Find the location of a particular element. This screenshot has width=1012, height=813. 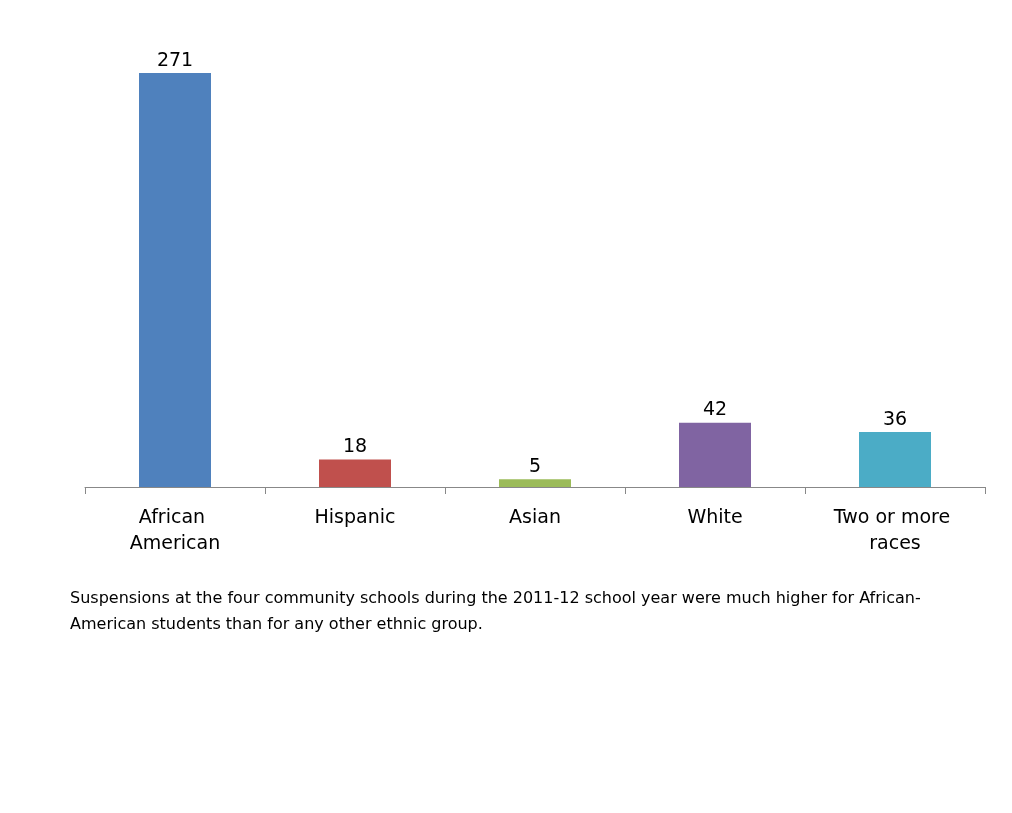

data-label: 42 is located at coordinates (715, 408).